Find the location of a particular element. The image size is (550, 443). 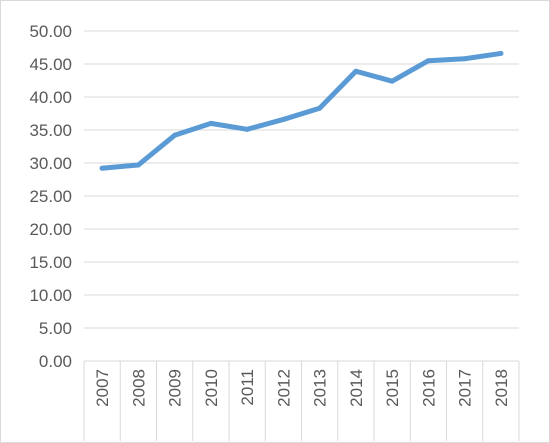

x-axis is located at coordinates (301, 400).